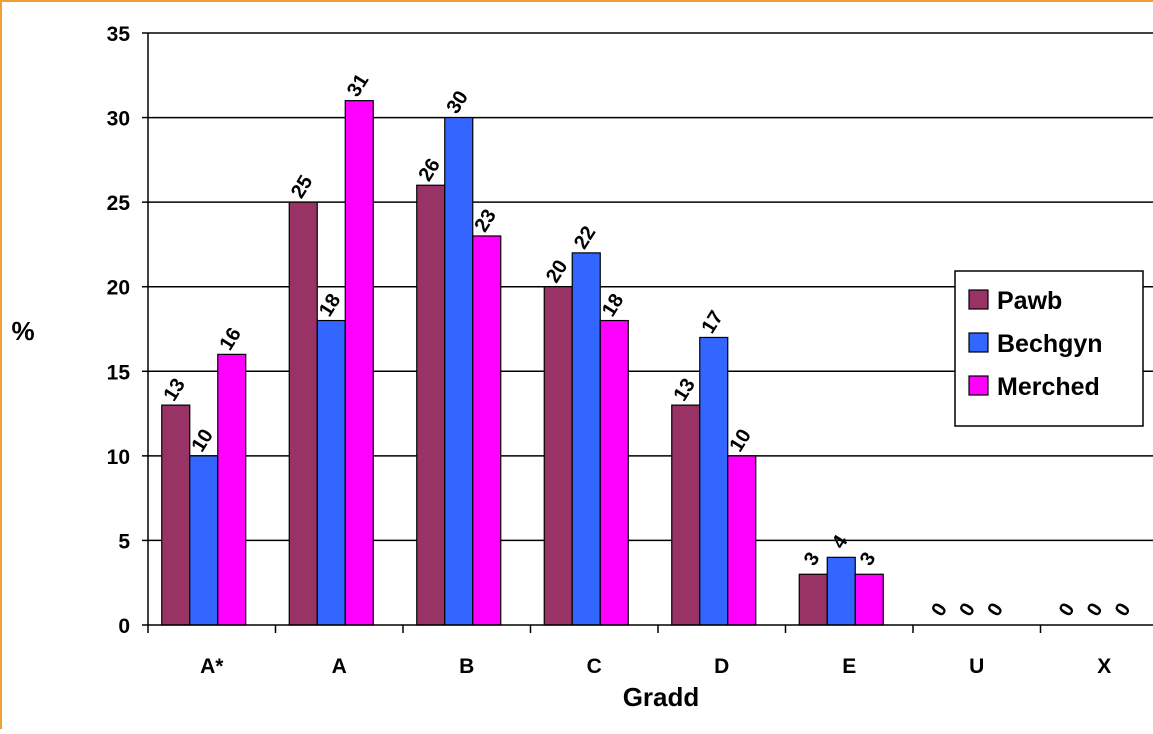 This screenshot has height=734, width=1153. Describe the element at coordinates (358, 85) in the screenshot. I see `data-label: 31` at that location.